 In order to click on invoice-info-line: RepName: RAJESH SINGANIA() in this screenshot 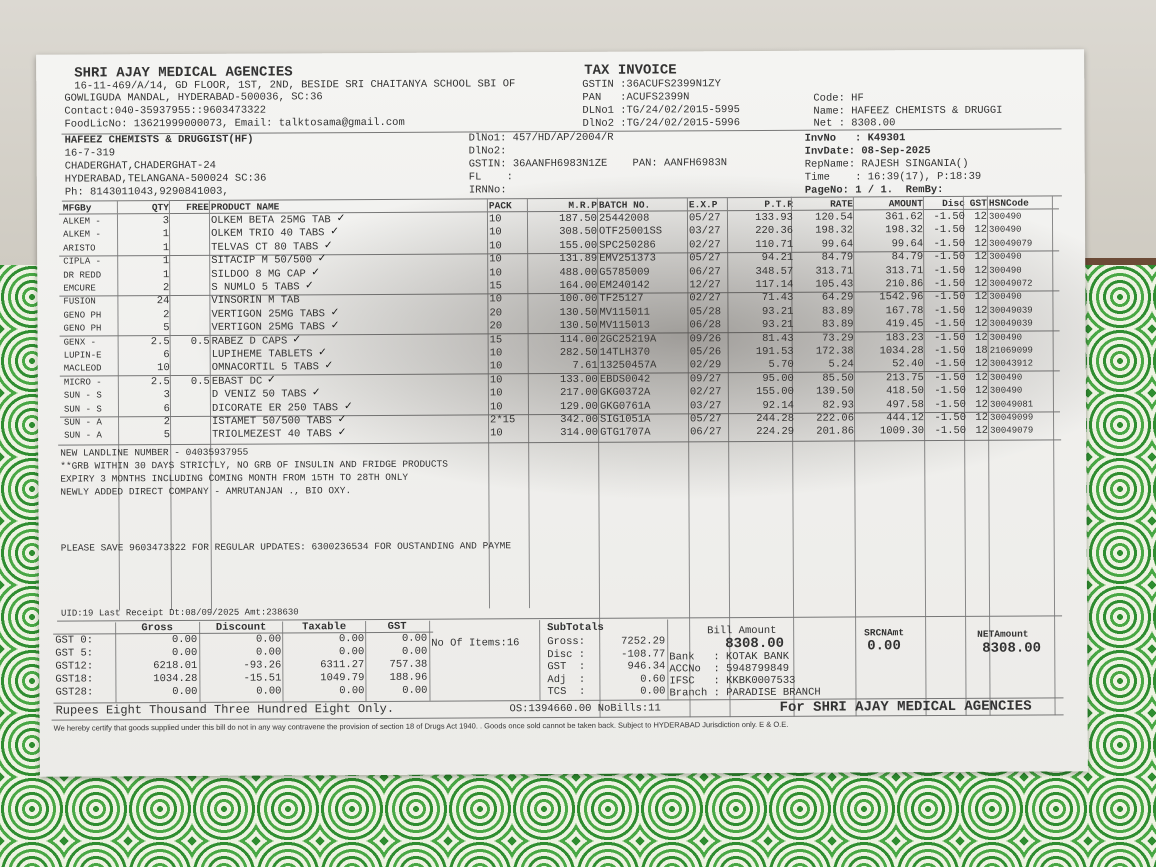, I will do `click(886, 164)`.